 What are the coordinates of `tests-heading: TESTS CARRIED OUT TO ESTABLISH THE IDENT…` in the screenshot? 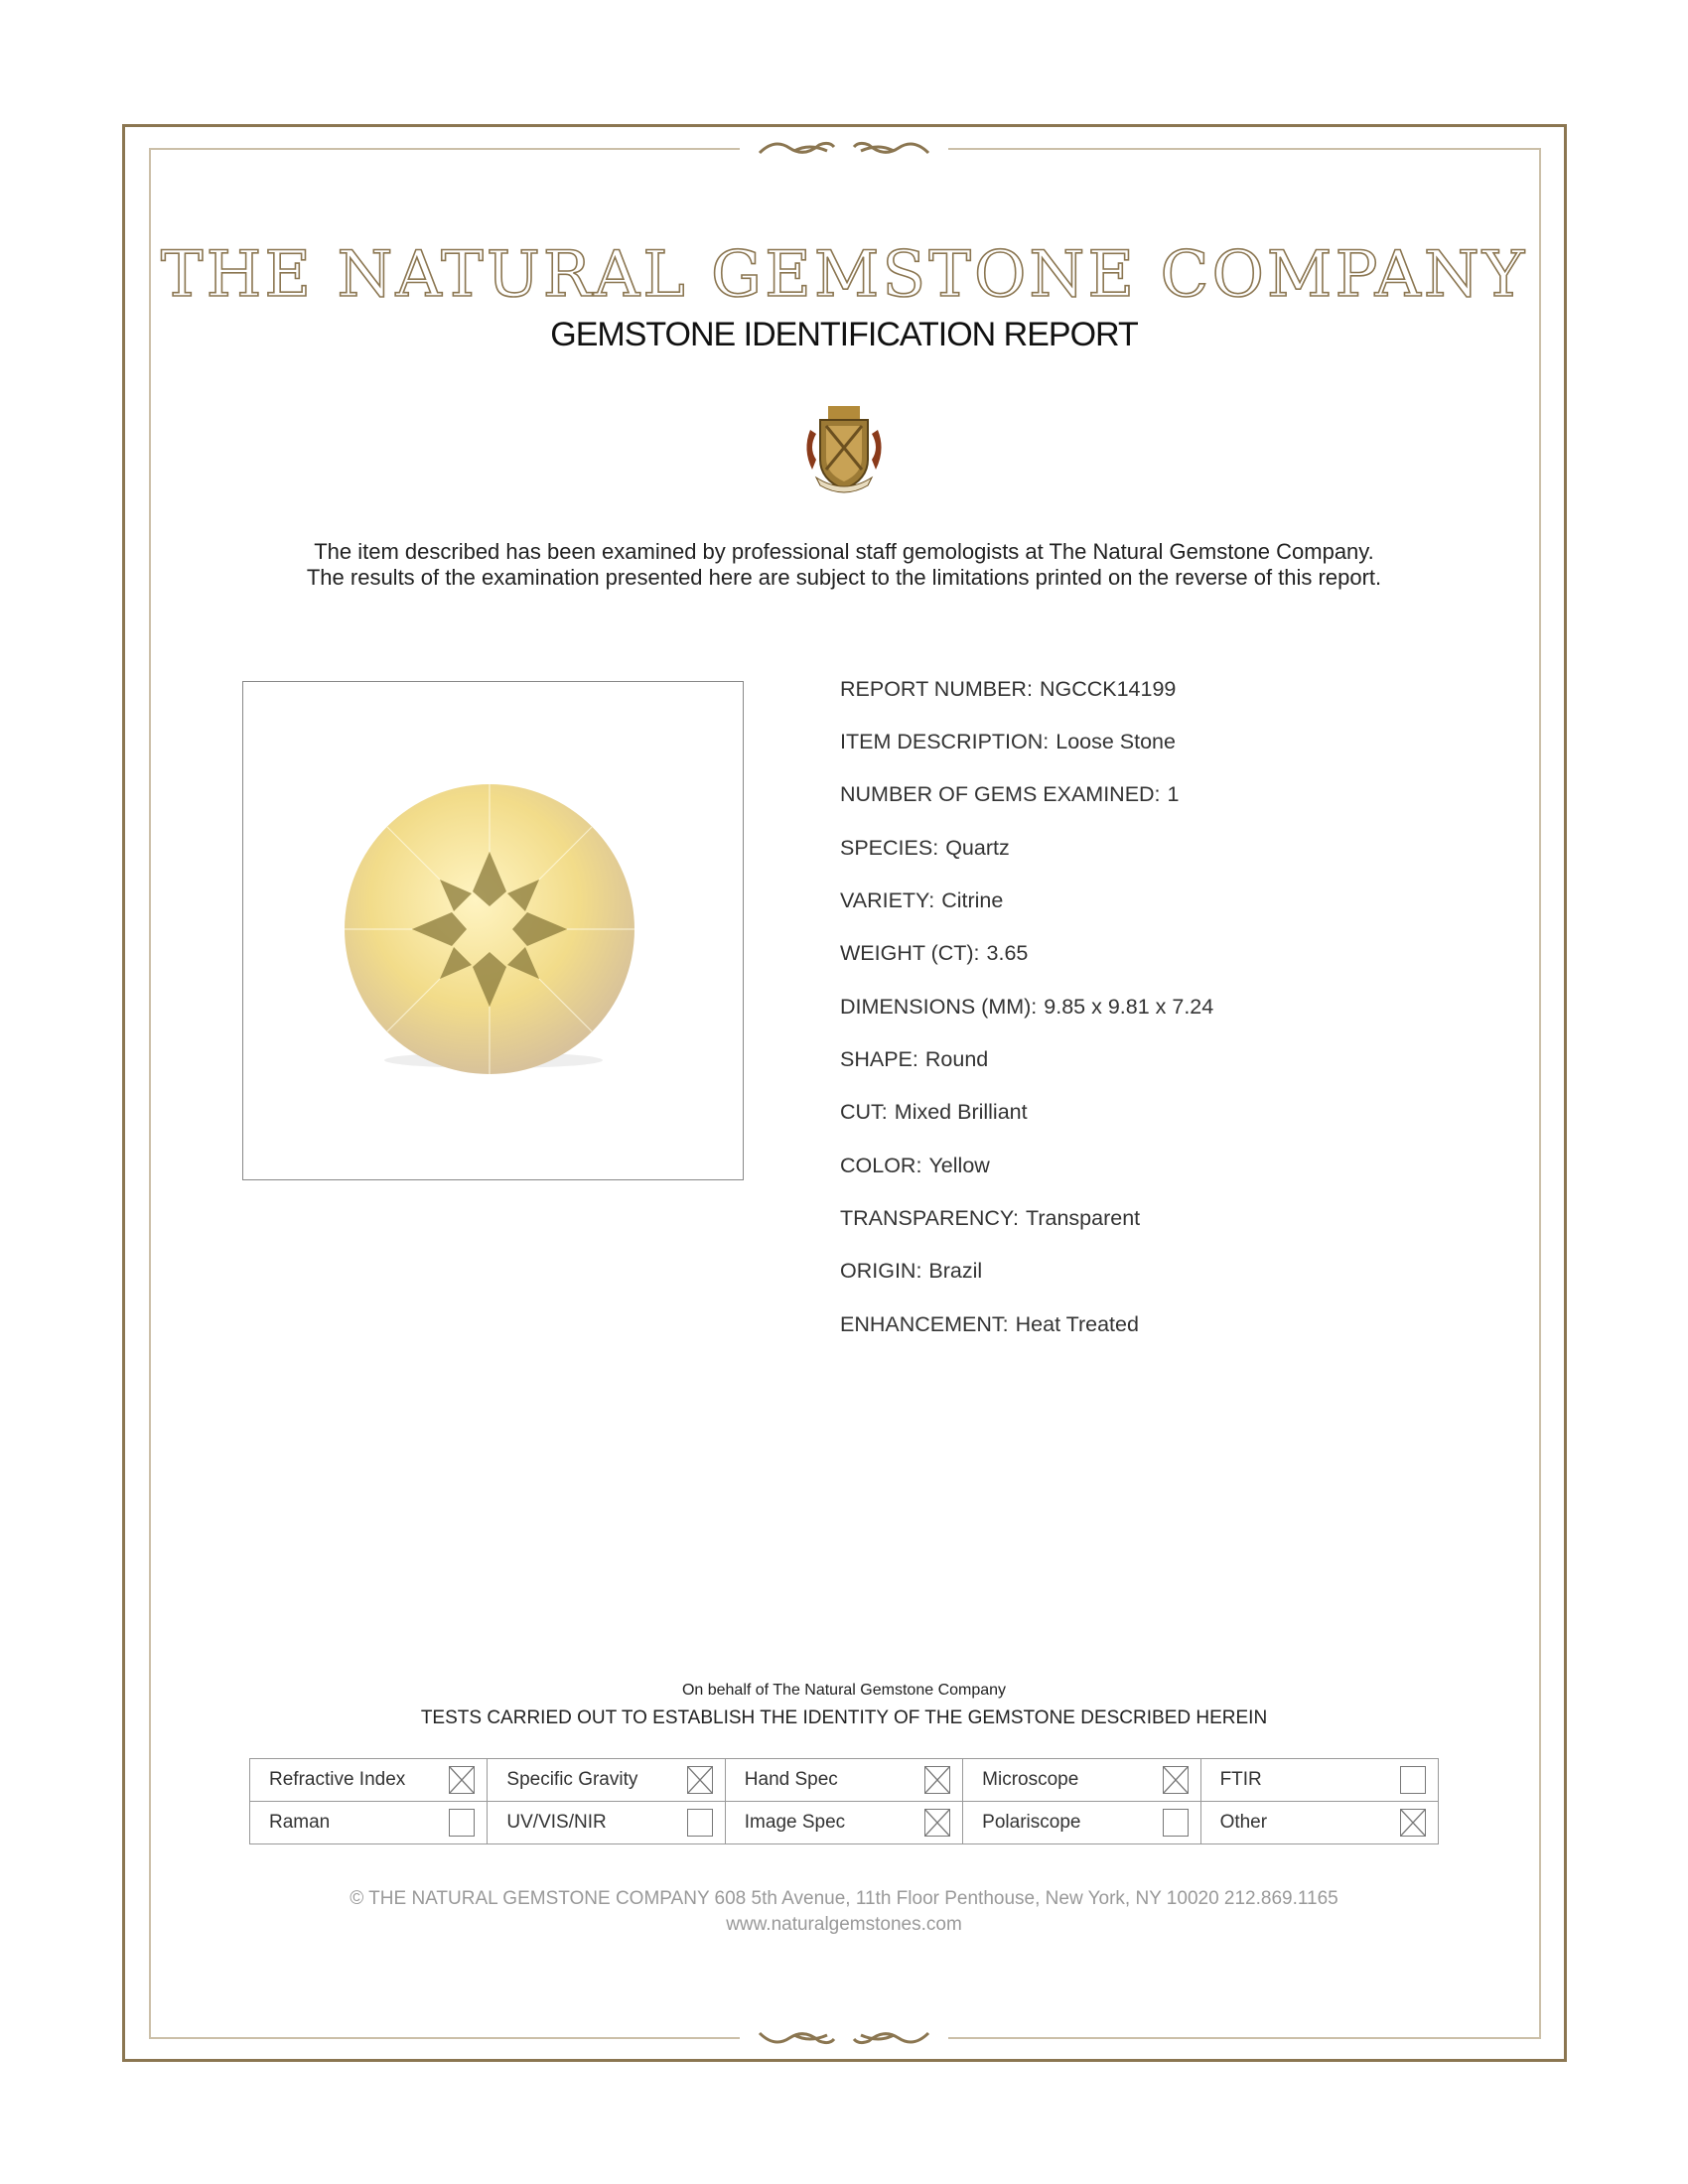 It's located at (844, 1717).